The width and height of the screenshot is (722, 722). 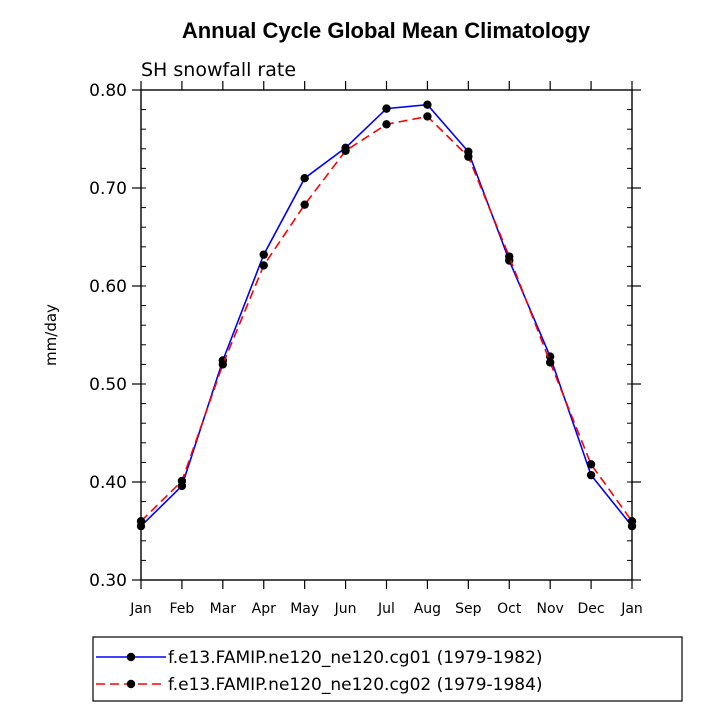 What do you see at coordinates (218, 70) in the screenshot?
I see `chart-subtitle: SH snowfall rate` at bounding box center [218, 70].